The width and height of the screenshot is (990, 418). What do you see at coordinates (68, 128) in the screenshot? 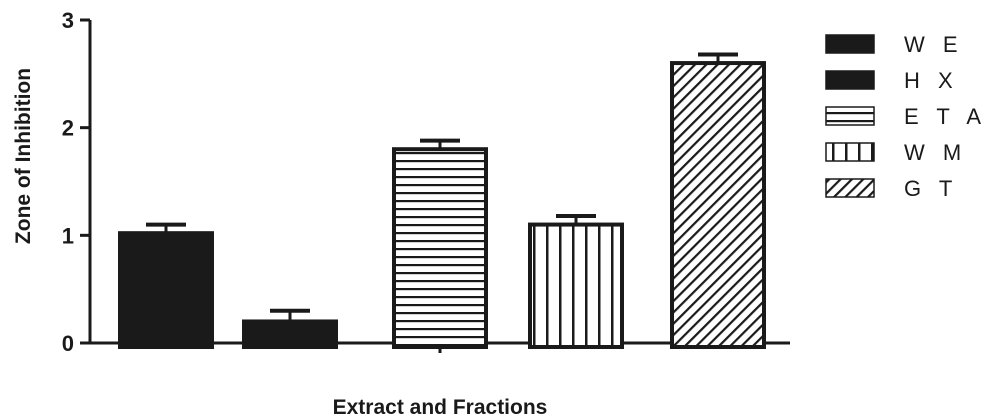
I see `y-tick-label: 2` at bounding box center [68, 128].